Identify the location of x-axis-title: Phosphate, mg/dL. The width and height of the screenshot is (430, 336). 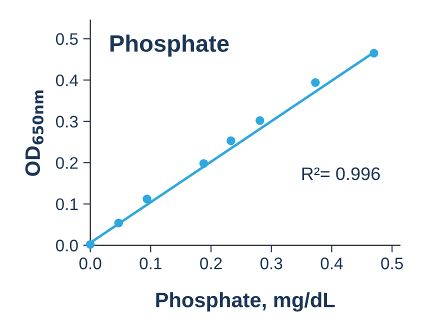
(245, 302).